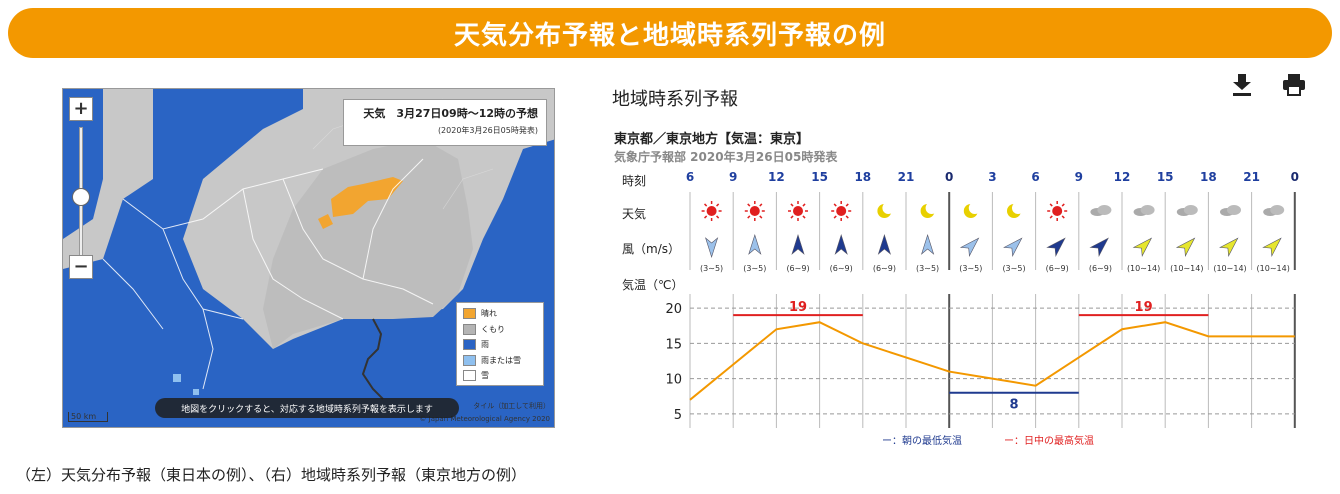 This screenshot has width=1340, height=494. I want to click on legend-item: 雨または雪, so click(500, 361).